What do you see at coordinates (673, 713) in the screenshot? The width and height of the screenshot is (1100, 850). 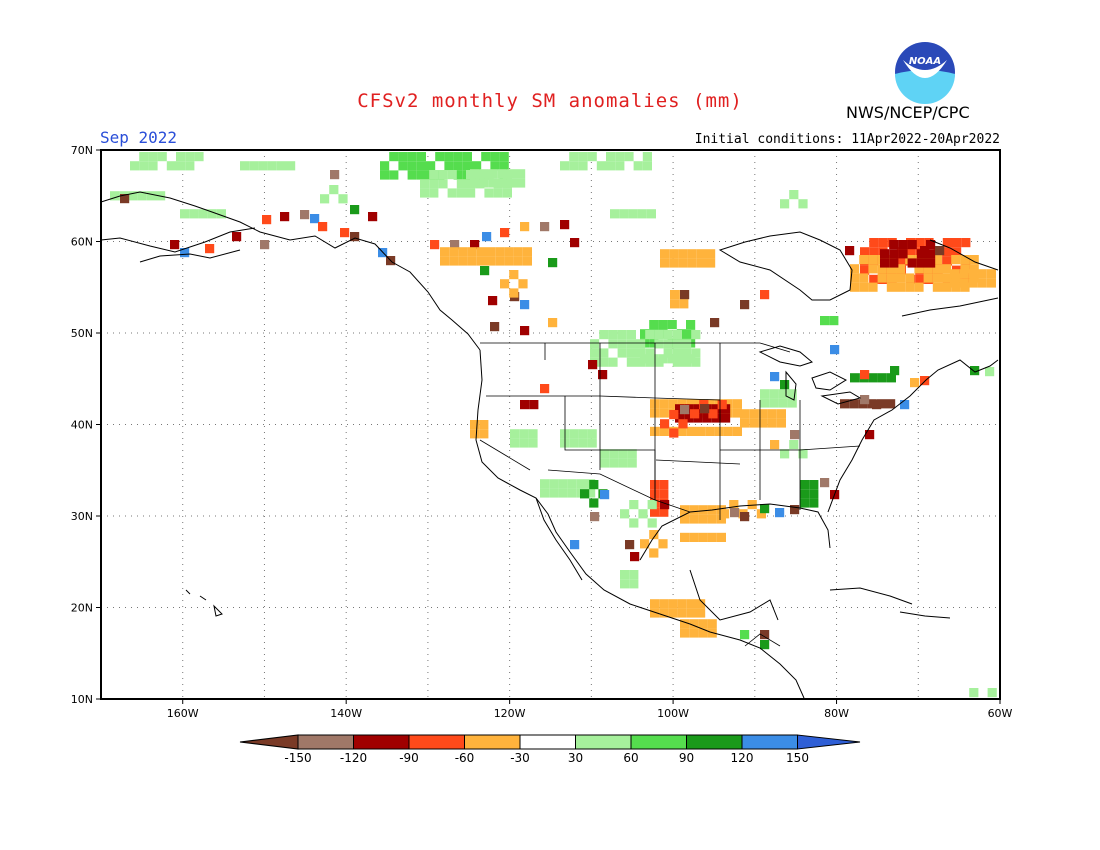 I see `lon-label: 100W` at bounding box center [673, 713].